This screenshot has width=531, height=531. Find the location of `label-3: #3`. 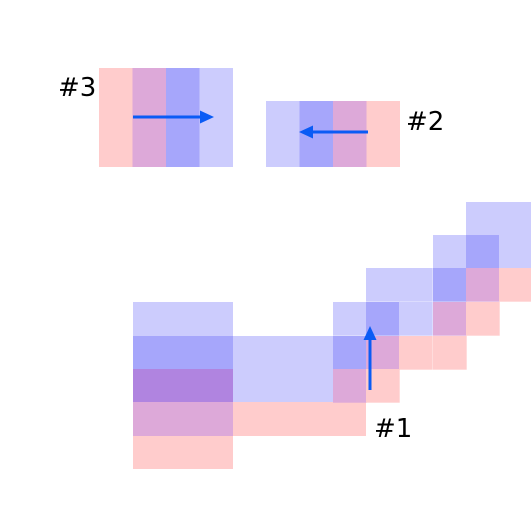

label-3: #3 is located at coordinates (77, 88).